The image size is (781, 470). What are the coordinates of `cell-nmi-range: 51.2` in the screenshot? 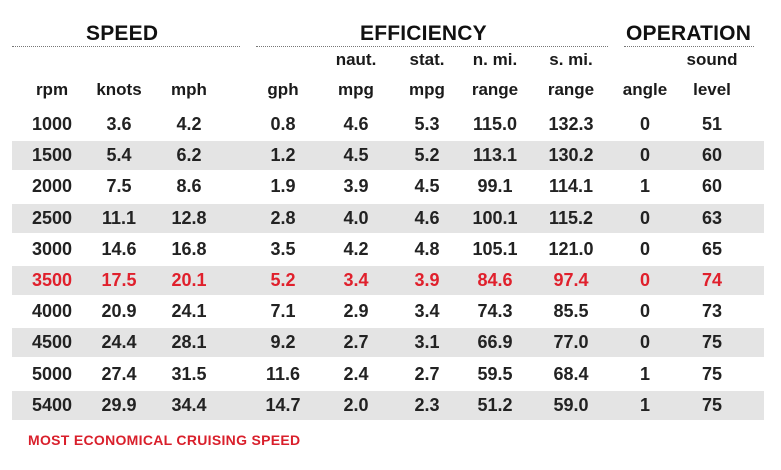 It's located at (495, 405).